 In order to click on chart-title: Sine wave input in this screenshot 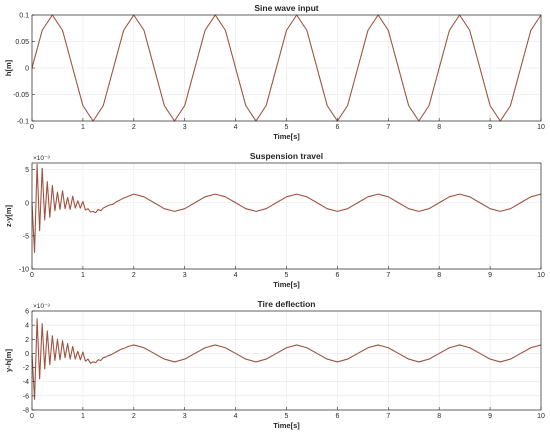, I will do `click(286, 8)`.